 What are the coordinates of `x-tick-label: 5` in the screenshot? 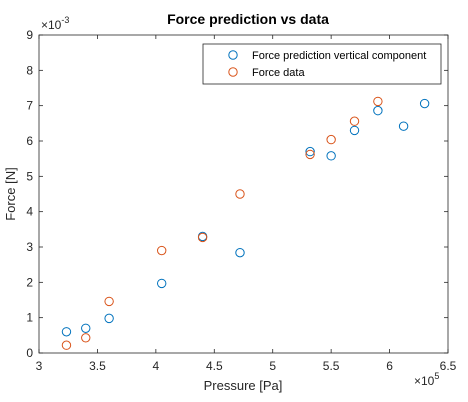 It's located at (272, 366).